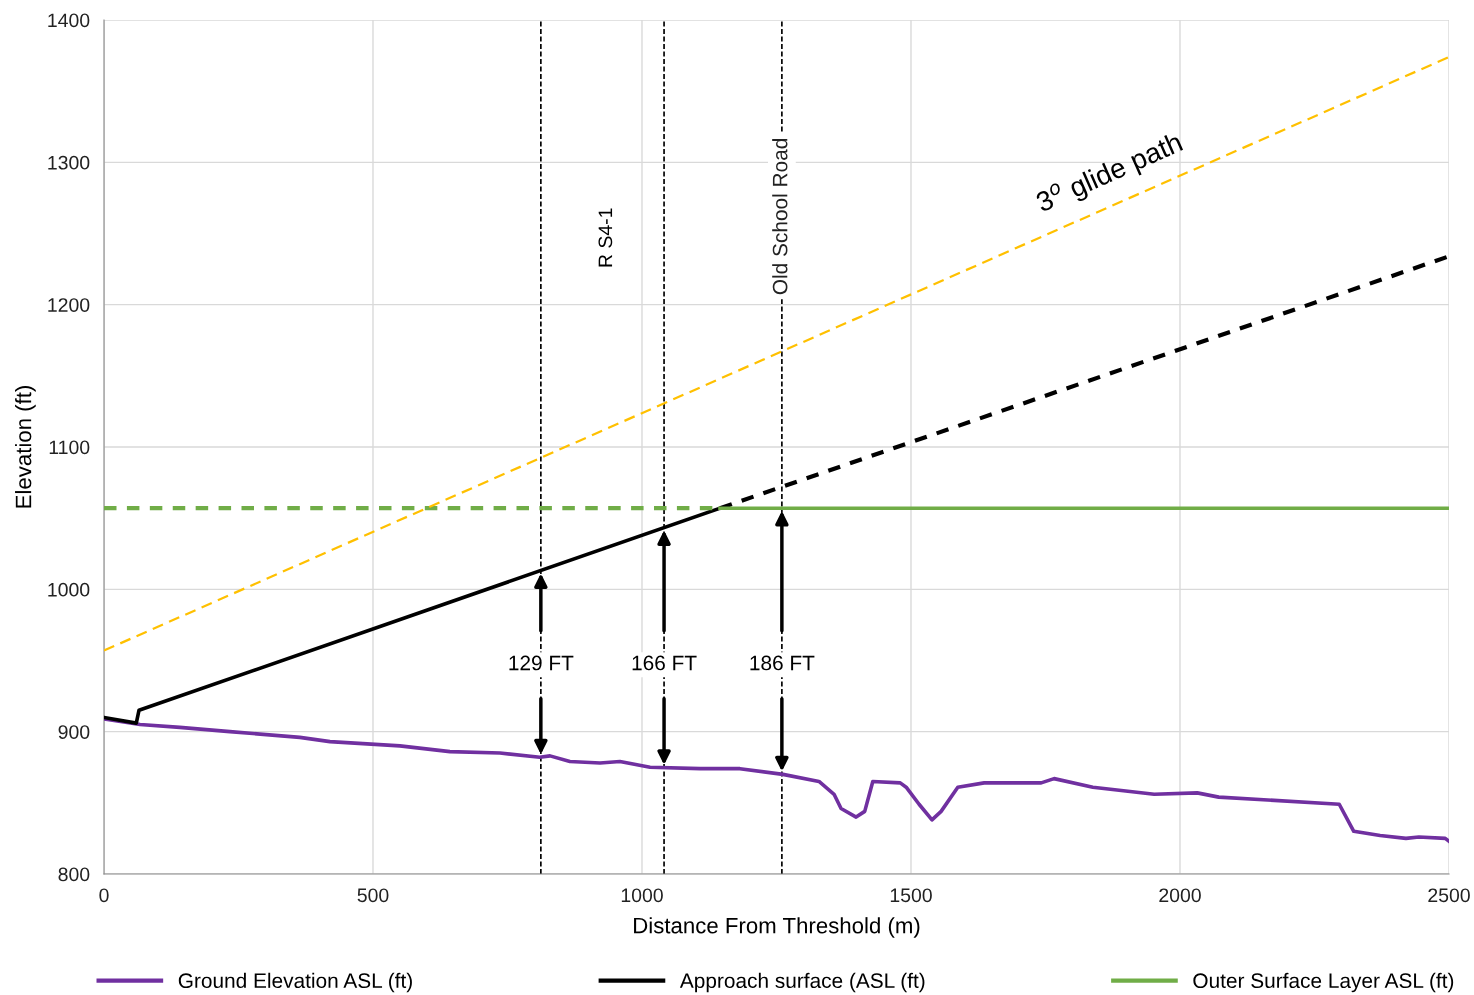  Describe the element at coordinates (69, 305) in the screenshot. I see `y-tick-label: 1200` at that location.